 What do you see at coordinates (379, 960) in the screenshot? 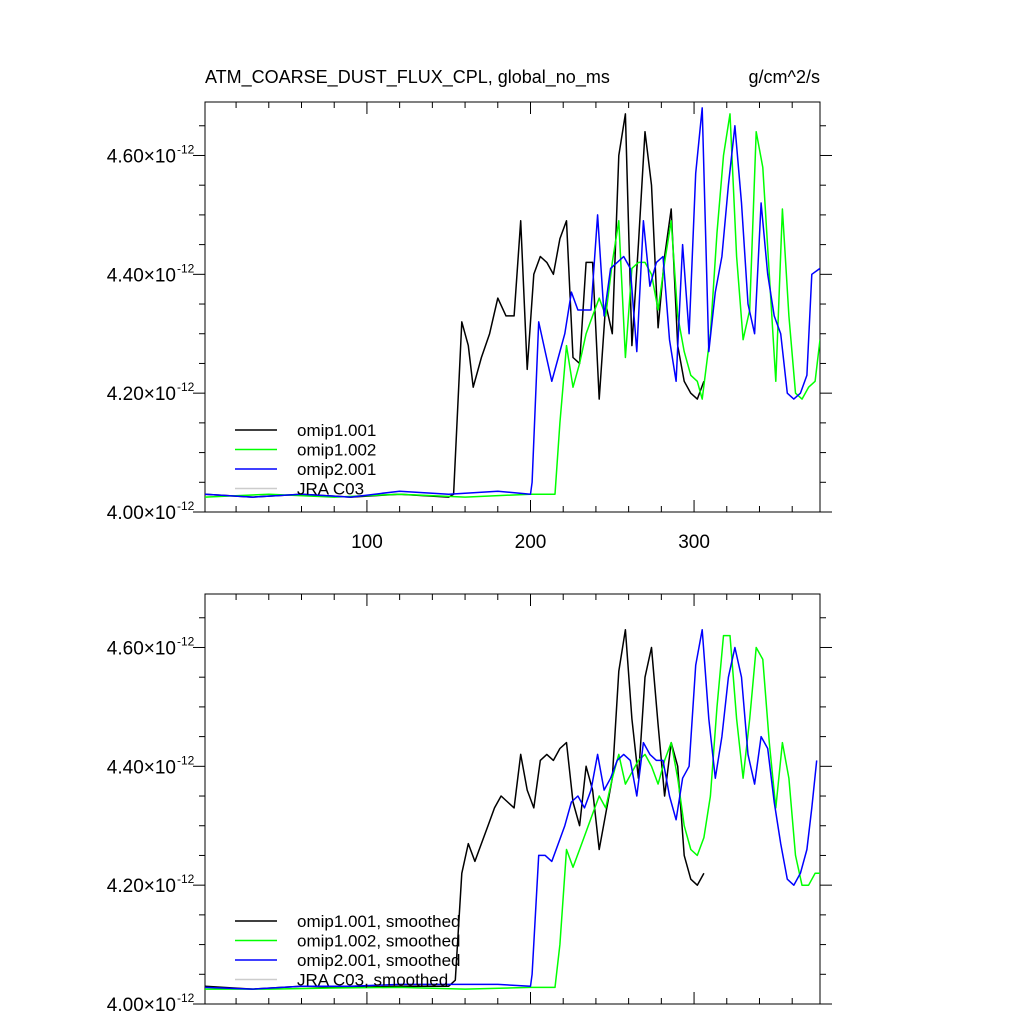
I see `legend-label: omip2.001, smoothed` at bounding box center [379, 960].